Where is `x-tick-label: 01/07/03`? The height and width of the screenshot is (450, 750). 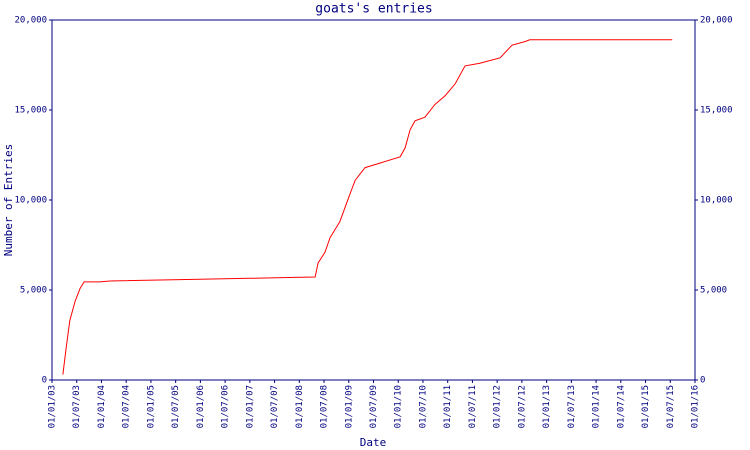
x-tick-label: 01/07/03 is located at coordinates (77, 406).